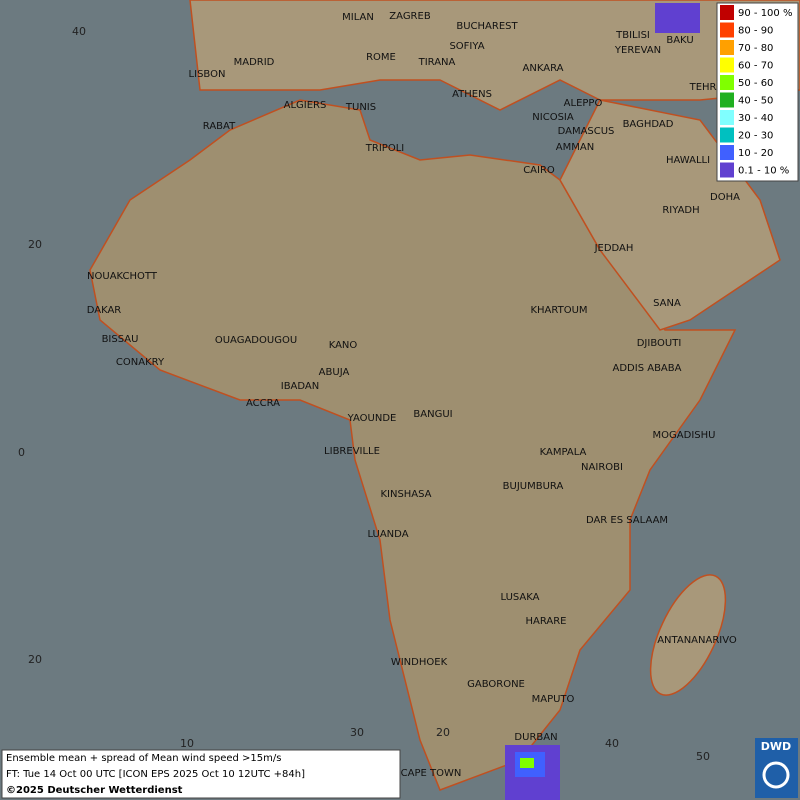  What do you see at coordinates (614, 248) in the screenshot?
I see `city-label: JEDDAH` at bounding box center [614, 248].